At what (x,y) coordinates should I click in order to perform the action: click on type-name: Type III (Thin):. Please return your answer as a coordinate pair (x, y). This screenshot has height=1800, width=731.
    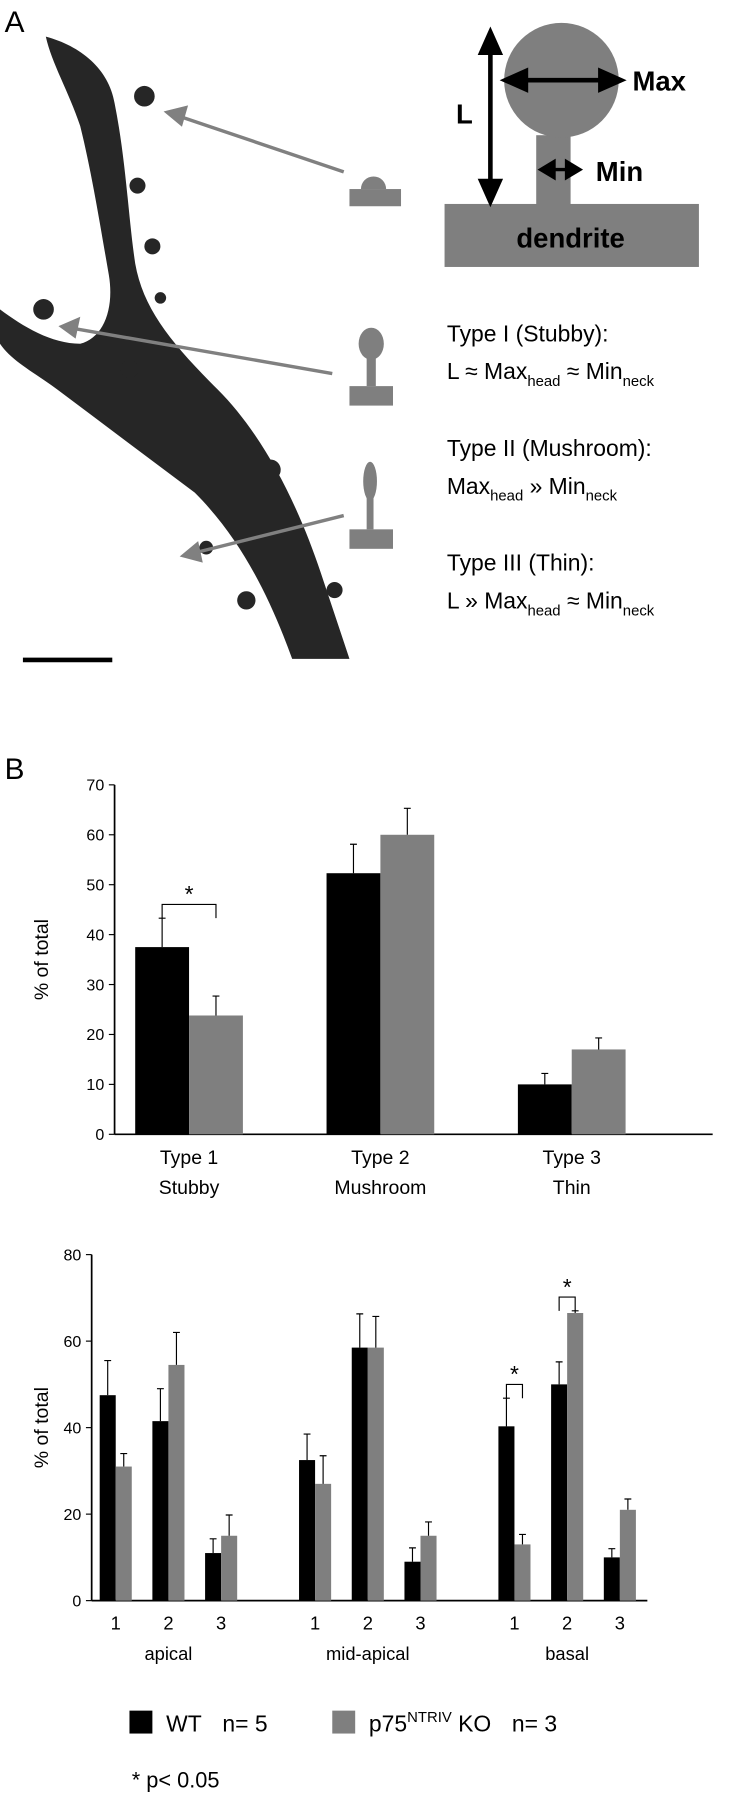
    Looking at the image, I should click on (521, 563).